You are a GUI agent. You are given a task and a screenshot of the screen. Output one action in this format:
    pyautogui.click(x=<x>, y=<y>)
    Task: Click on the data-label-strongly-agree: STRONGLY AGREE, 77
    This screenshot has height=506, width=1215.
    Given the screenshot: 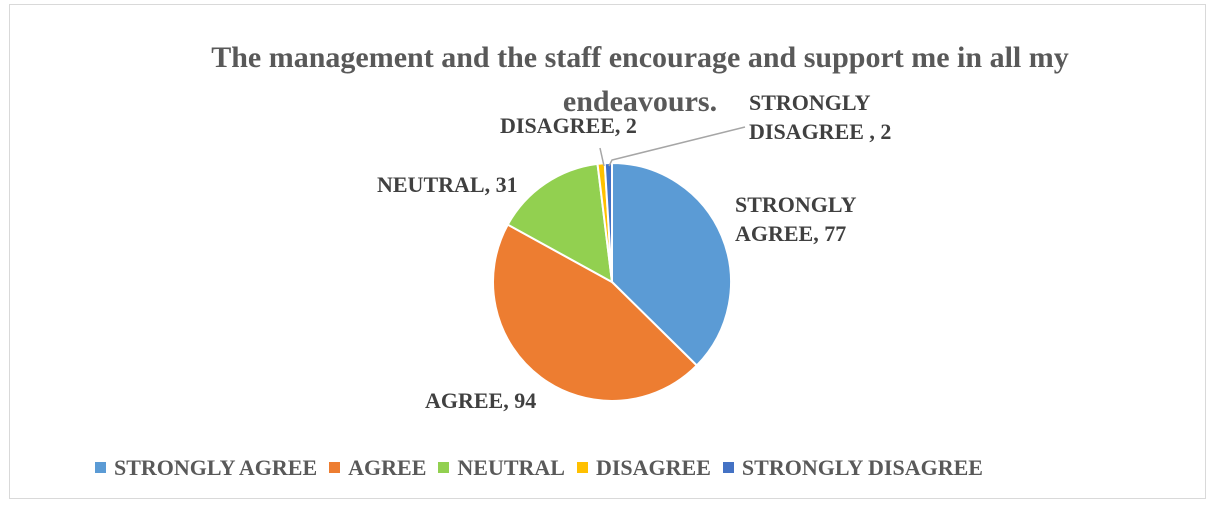 What is the action you would take?
    pyautogui.click(x=796, y=219)
    